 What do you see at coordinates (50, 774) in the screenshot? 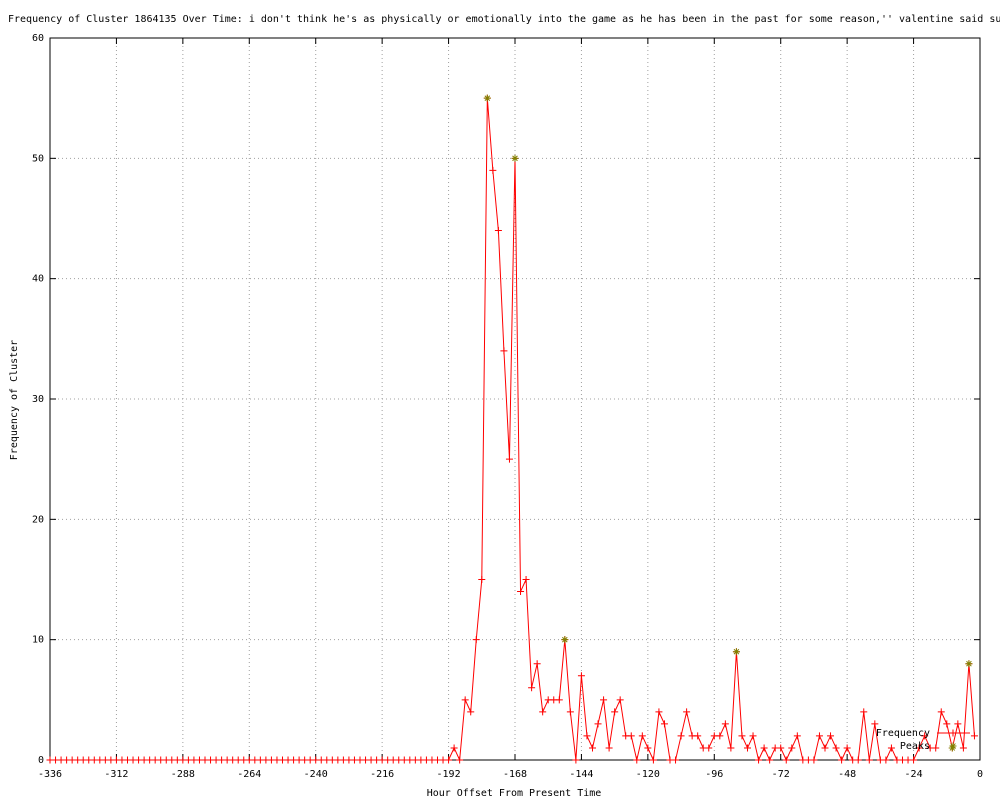
I see `x-tick-label: -336` at bounding box center [50, 774].